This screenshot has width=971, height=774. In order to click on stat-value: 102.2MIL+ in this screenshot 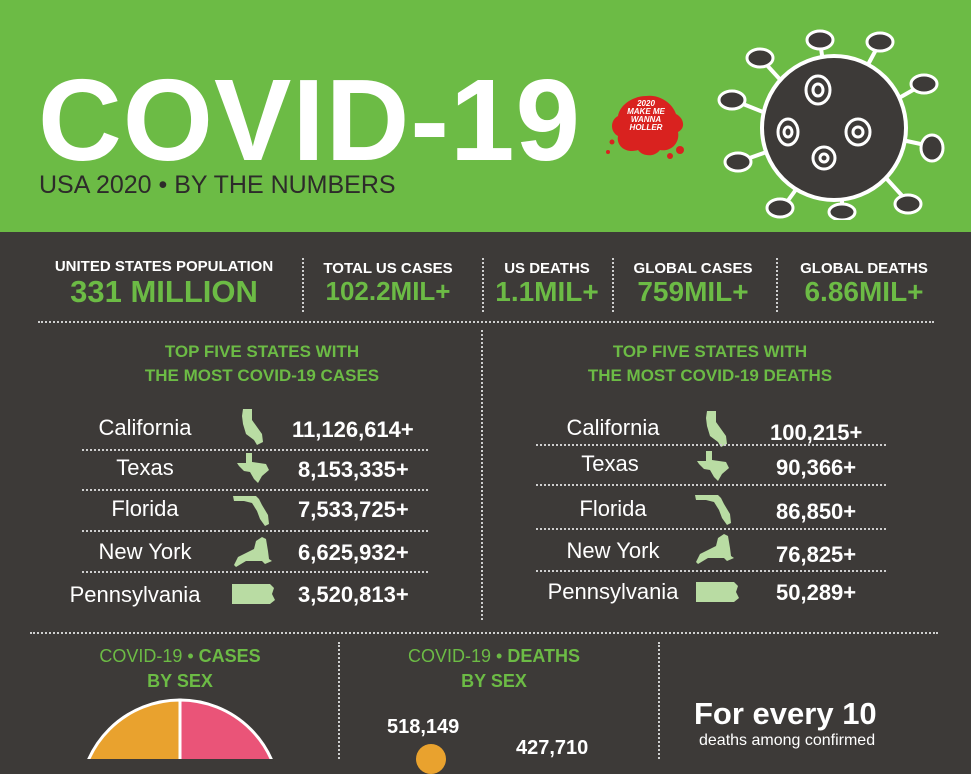, I will do `click(388, 291)`.